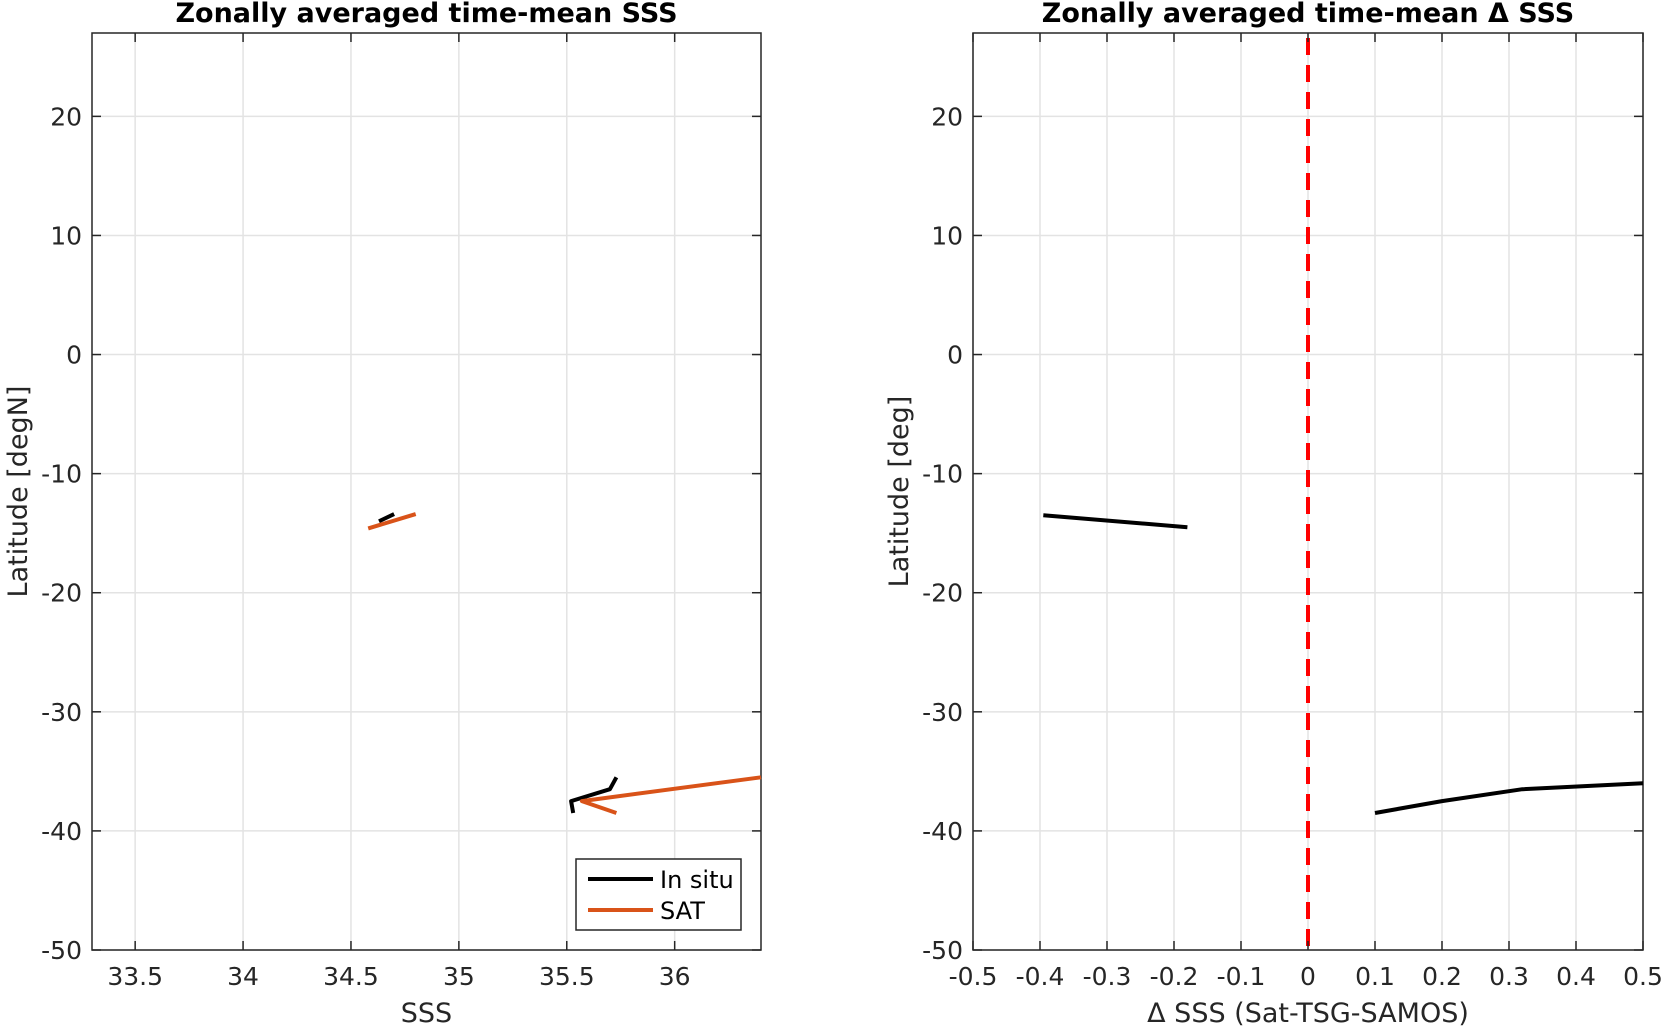 This screenshot has height=1030, width=1661. What do you see at coordinates (973, 976) in the screenshot?
I see `x-tick-label: -0.5` at bounding box center [973, 976].